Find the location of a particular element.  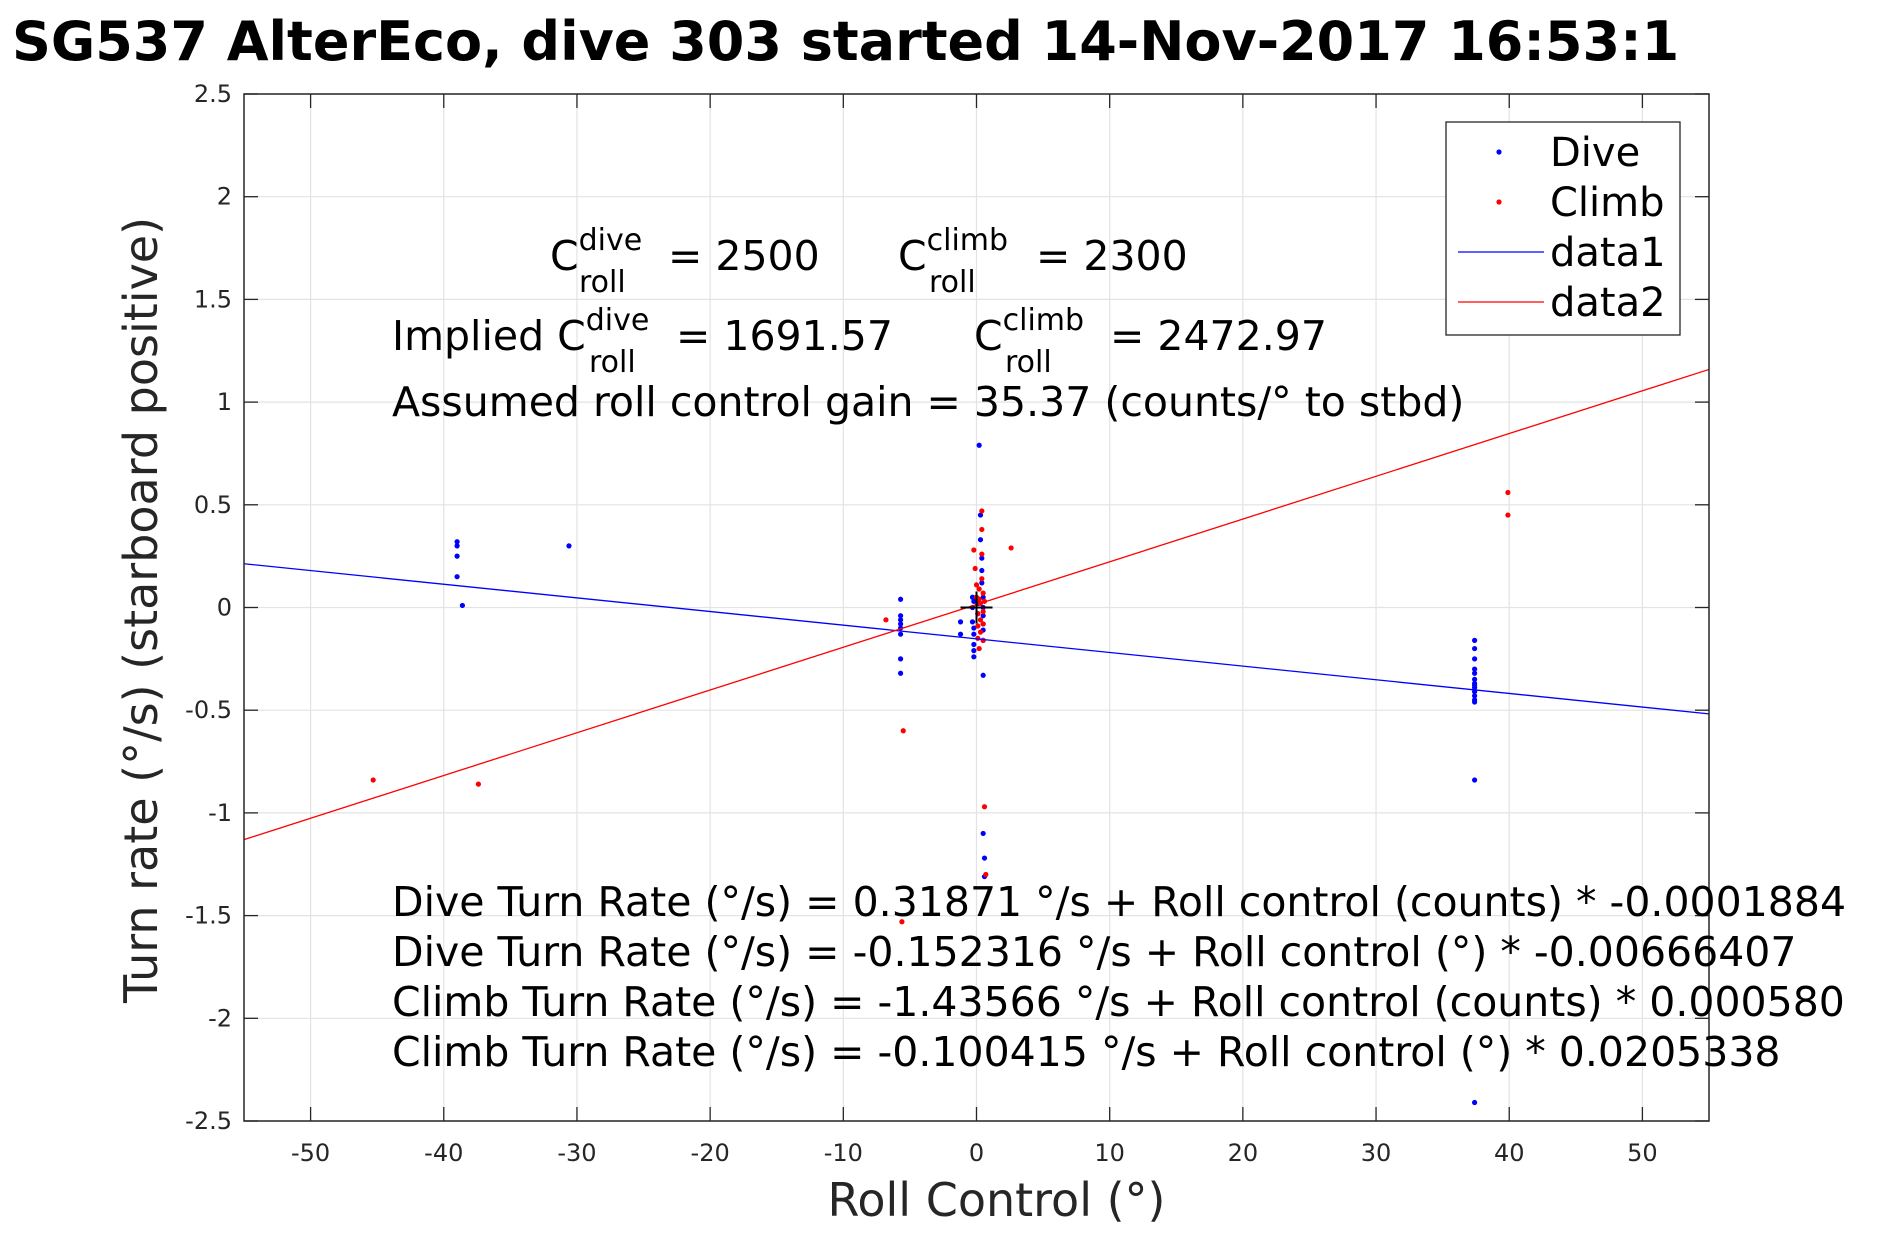

implied-dive-subscript: roll is located at coordinates (612, 347).